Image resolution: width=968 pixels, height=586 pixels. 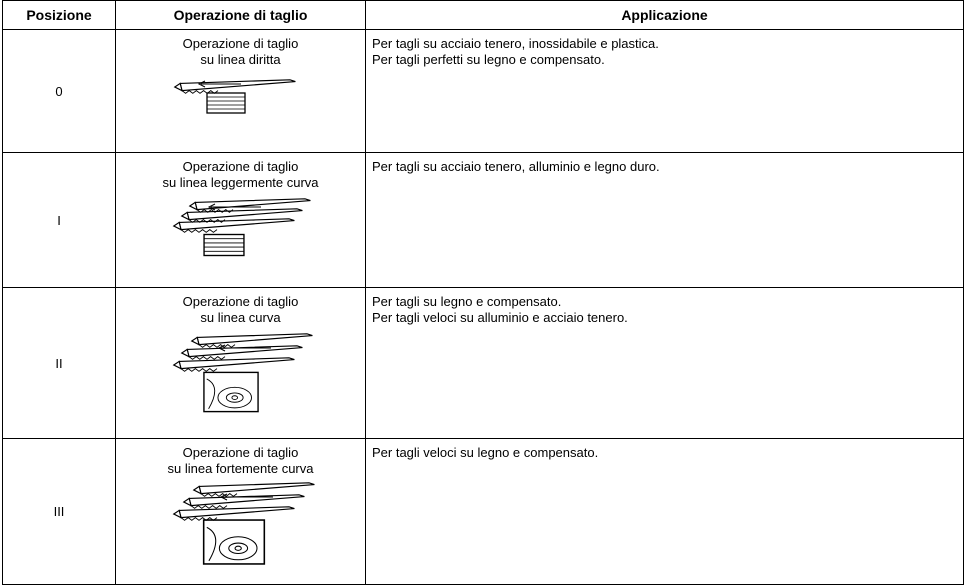 What do you see at coordinates (240, 59) in the screenshot?
I see `text: su linea diritta` at bounding box center [240, 59].